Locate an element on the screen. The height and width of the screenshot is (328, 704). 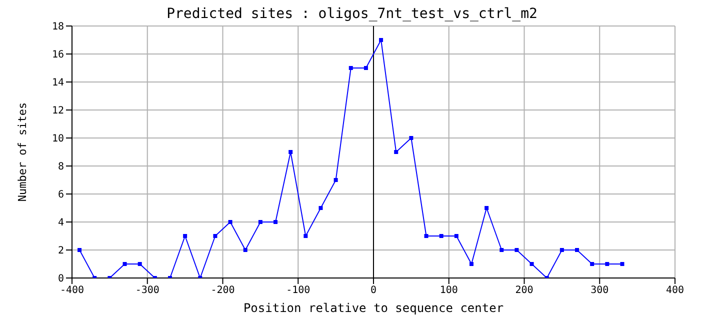
x-tick-label: 100 is located at coordinates (449, 290).